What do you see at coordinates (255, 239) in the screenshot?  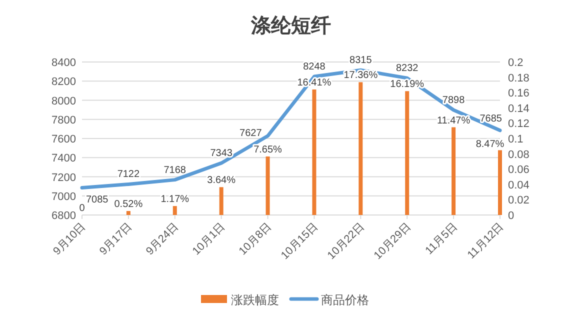 I see `x-tick-label: 10月8日` at bounding box center [255, 239].